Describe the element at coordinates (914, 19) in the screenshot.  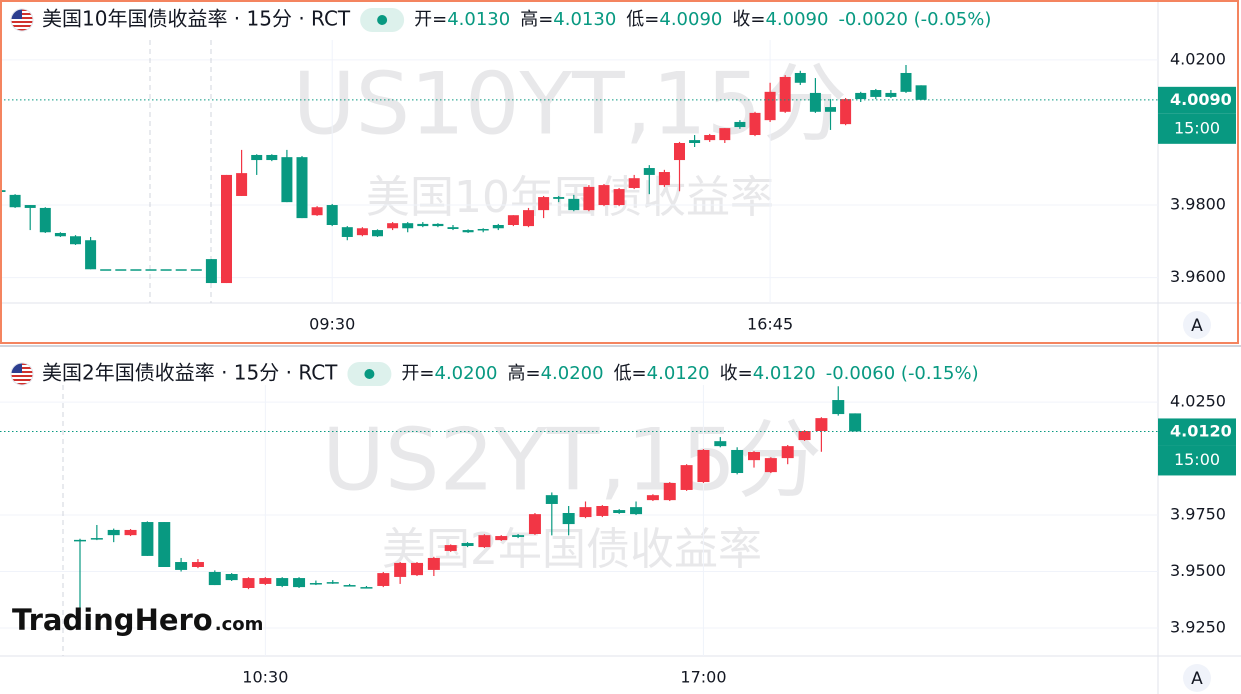
I see `legend-change: -0.0020 (-0.05%)` at that location.